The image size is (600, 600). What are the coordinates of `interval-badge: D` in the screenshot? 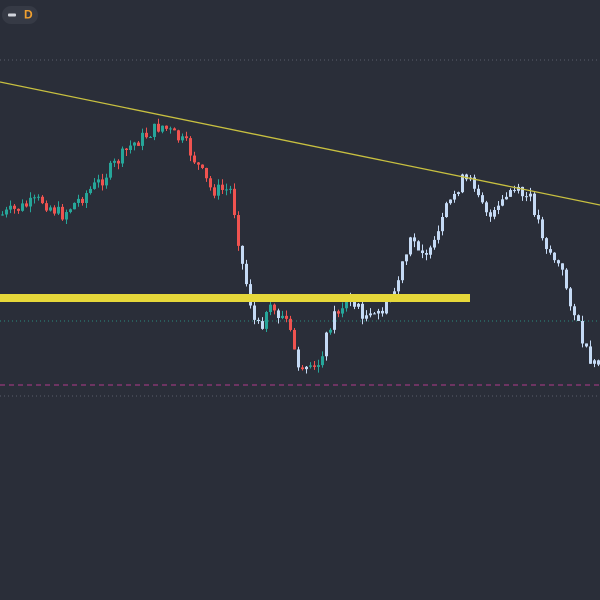 It's located at (20, 15).